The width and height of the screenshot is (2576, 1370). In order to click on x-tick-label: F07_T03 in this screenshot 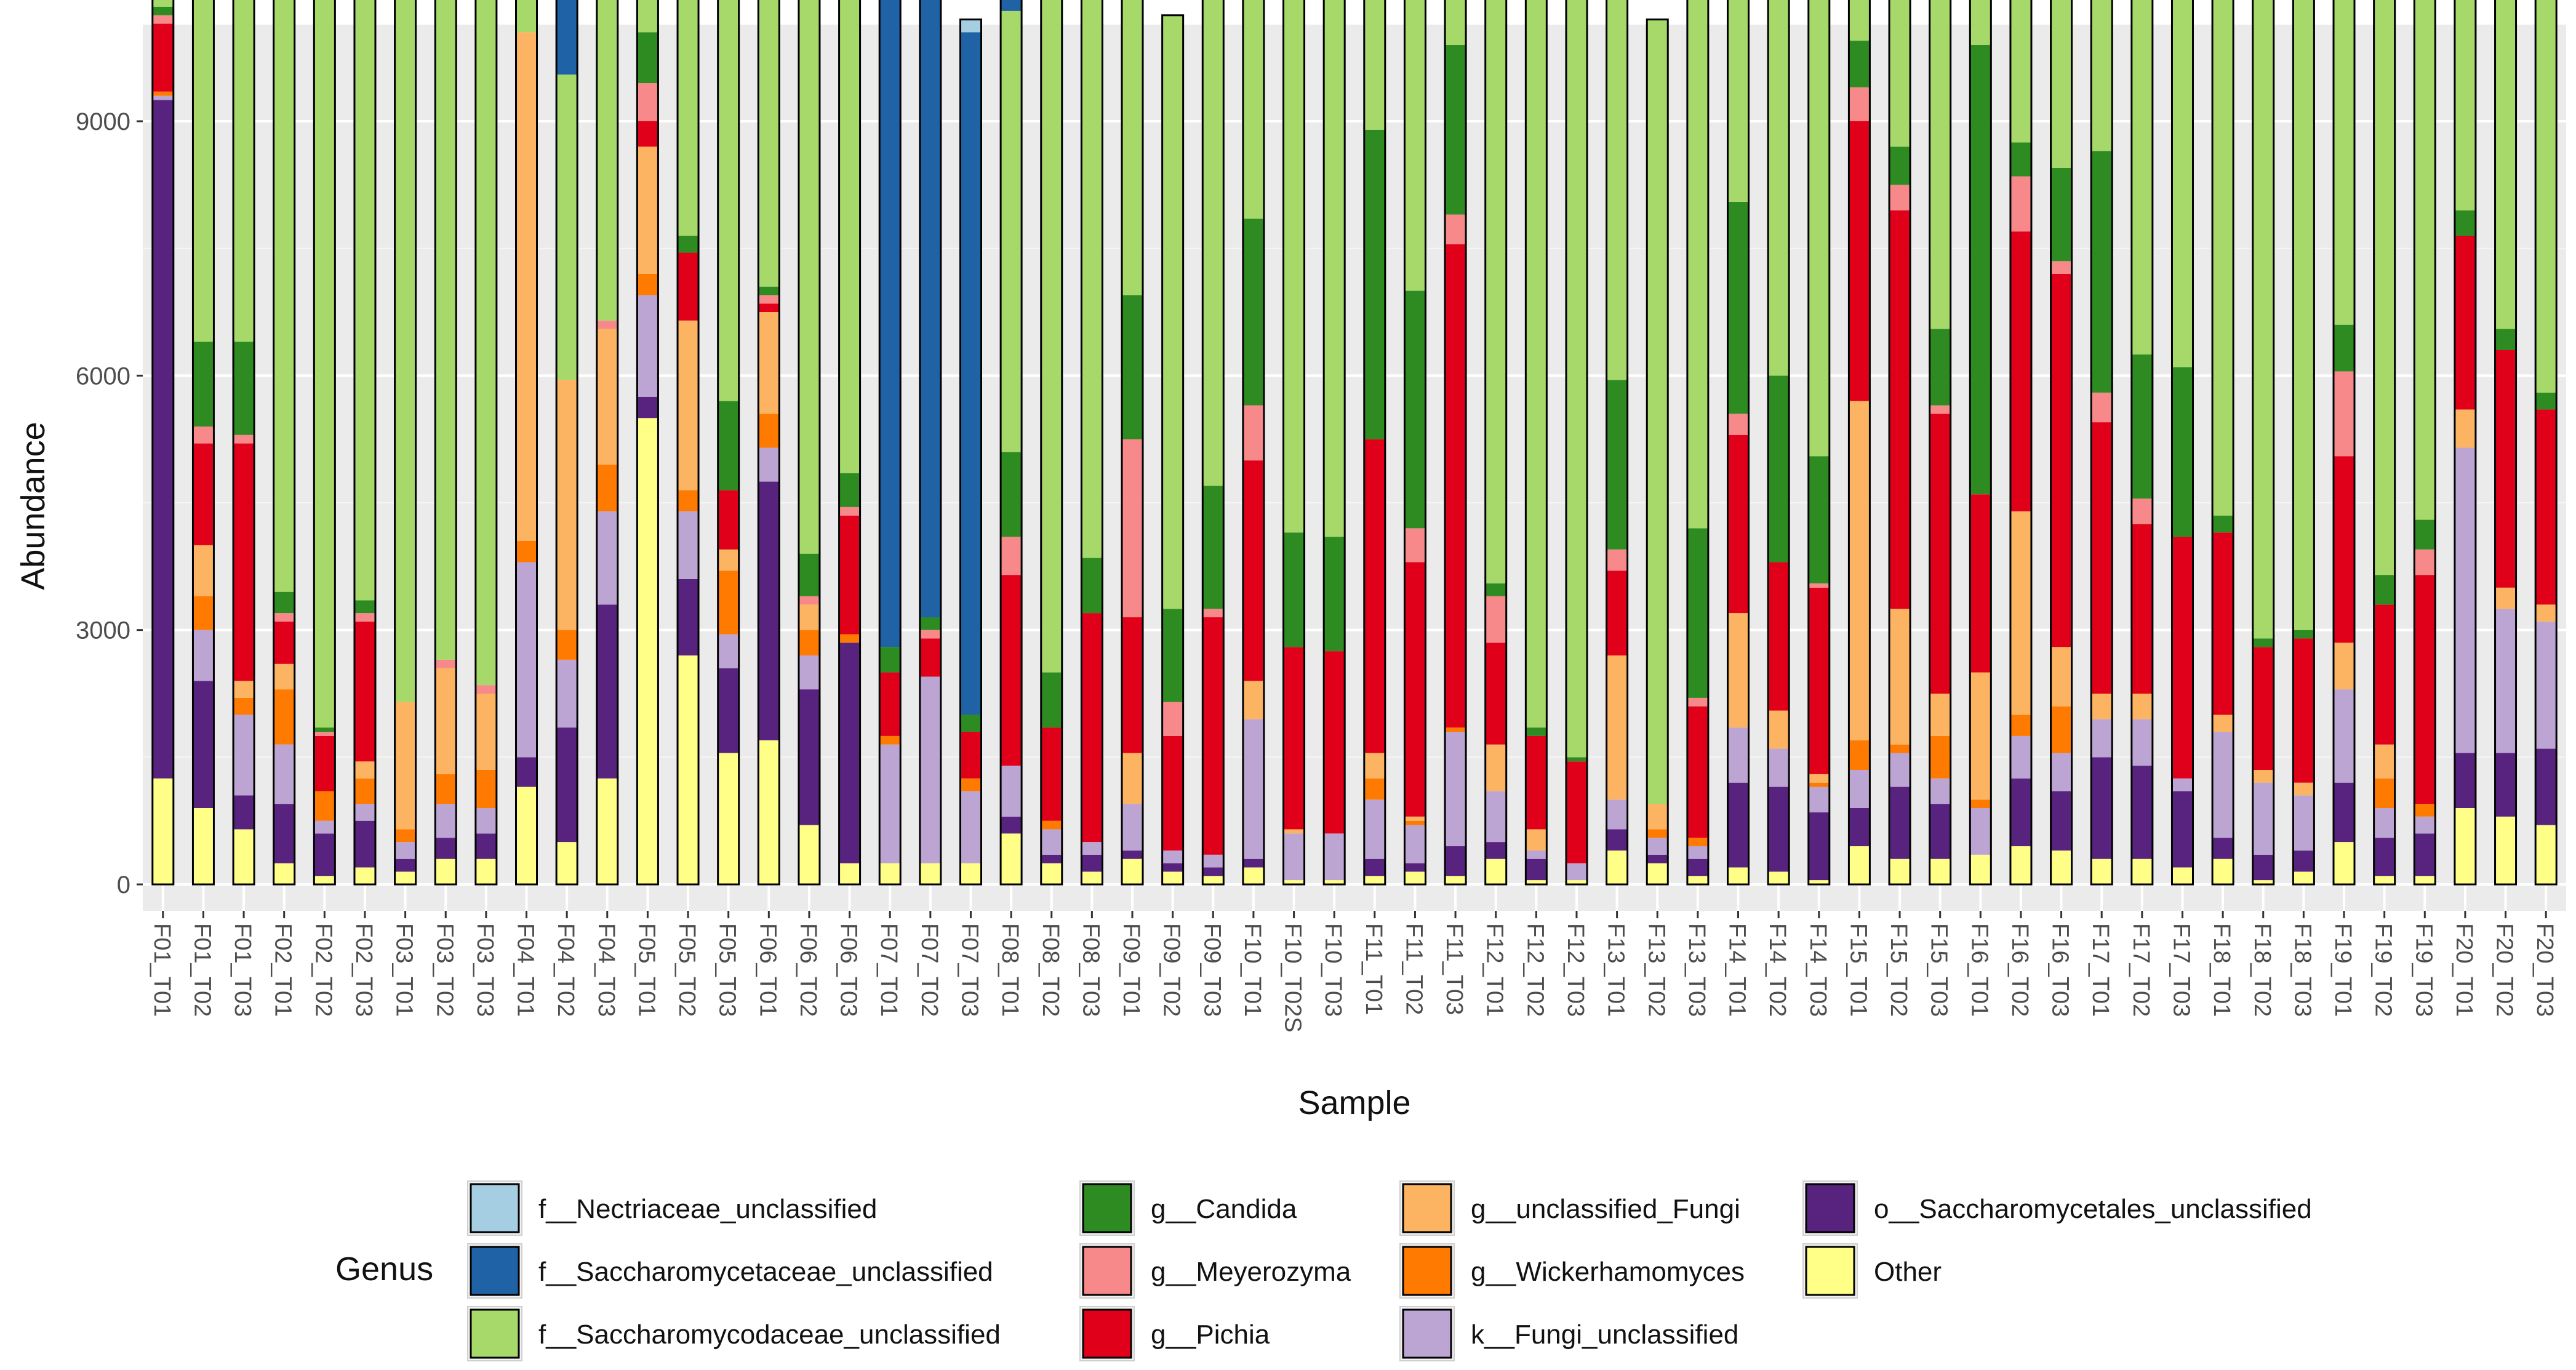, I will do `click(969, 970)`.